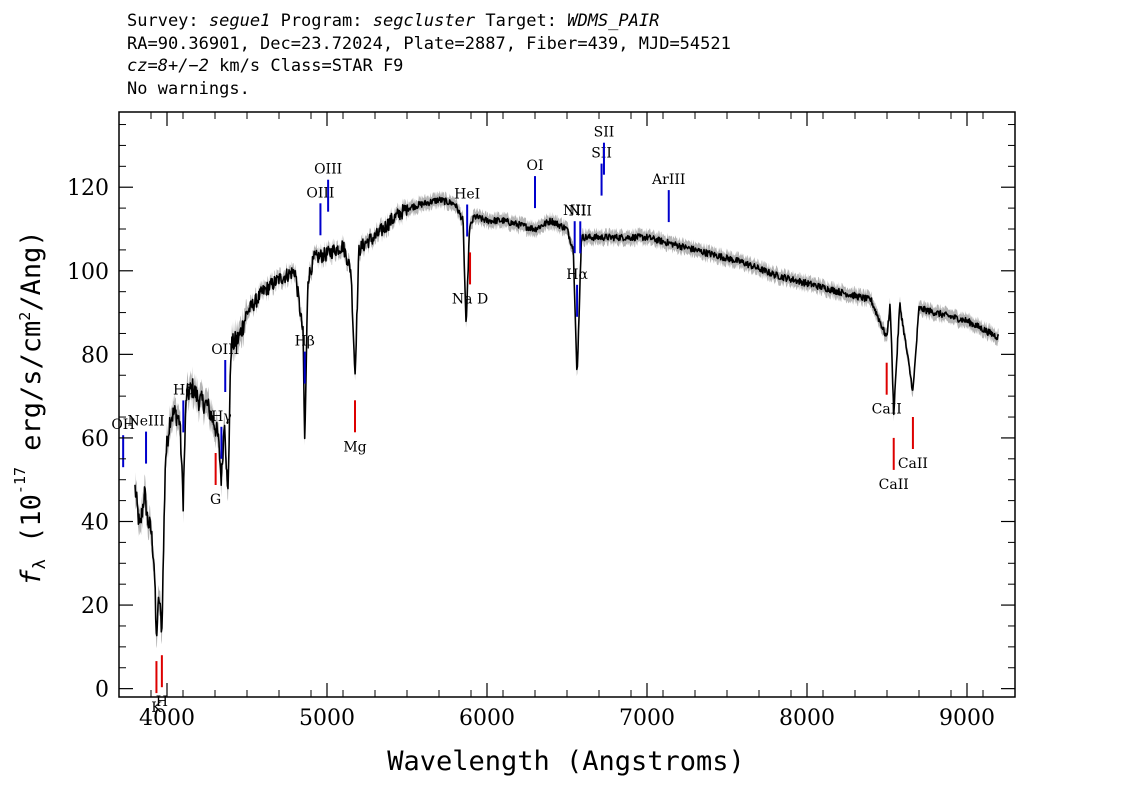 The height and width of the screenshot is (810, 1134). What do you see at coordinates (167, 718) in the screenshot?
I see `x-tick-label: 4000` at bounding box center [167, 718].